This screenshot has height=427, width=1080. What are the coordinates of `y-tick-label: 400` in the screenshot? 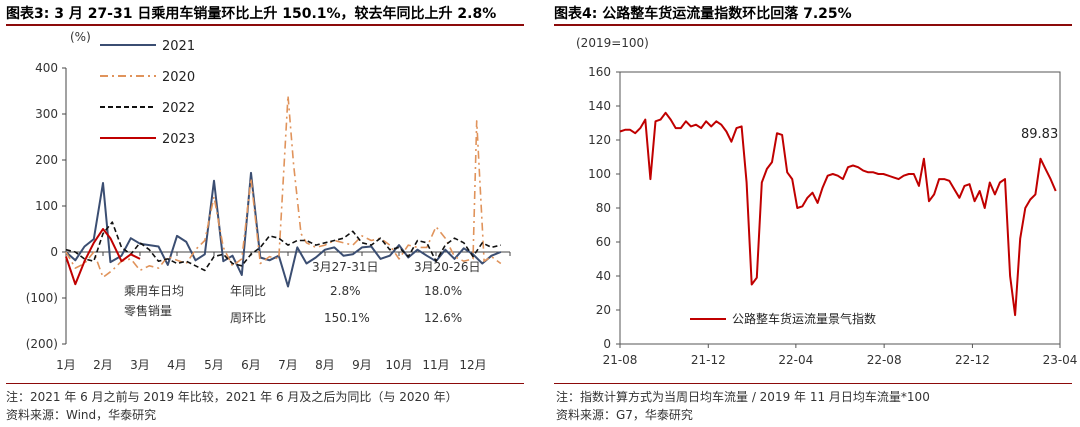 It's located at (46, 68).